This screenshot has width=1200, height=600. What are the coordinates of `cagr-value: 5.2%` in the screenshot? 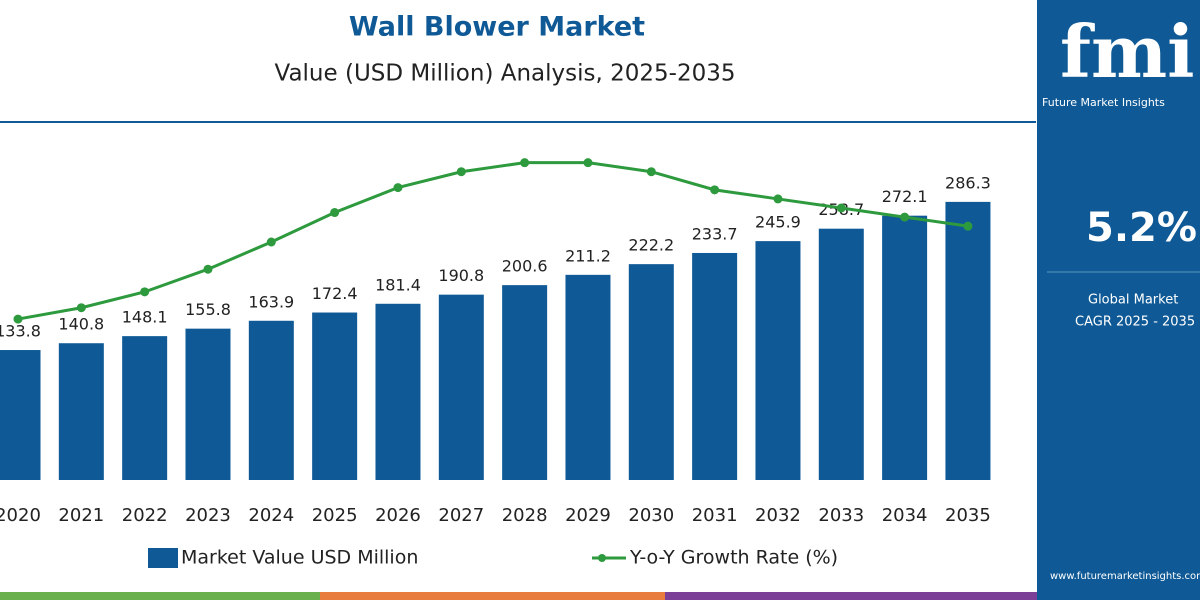 It's located at (1141, 228).